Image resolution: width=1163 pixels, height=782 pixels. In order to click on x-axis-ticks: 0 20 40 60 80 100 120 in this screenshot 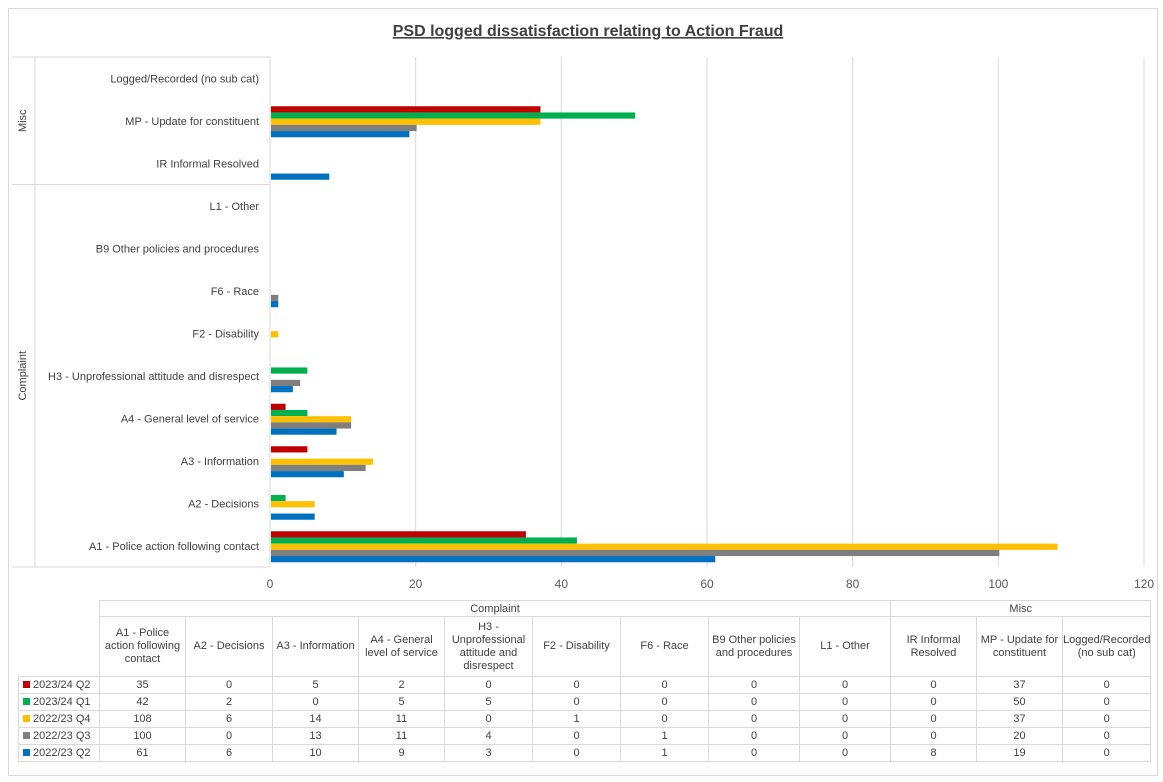, I will do `click(711, 584)`.